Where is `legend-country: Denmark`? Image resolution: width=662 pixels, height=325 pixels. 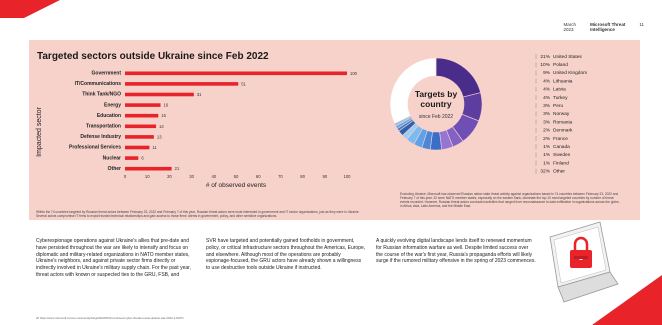 legend-country: Denmark is located at coordinates (563, 131).